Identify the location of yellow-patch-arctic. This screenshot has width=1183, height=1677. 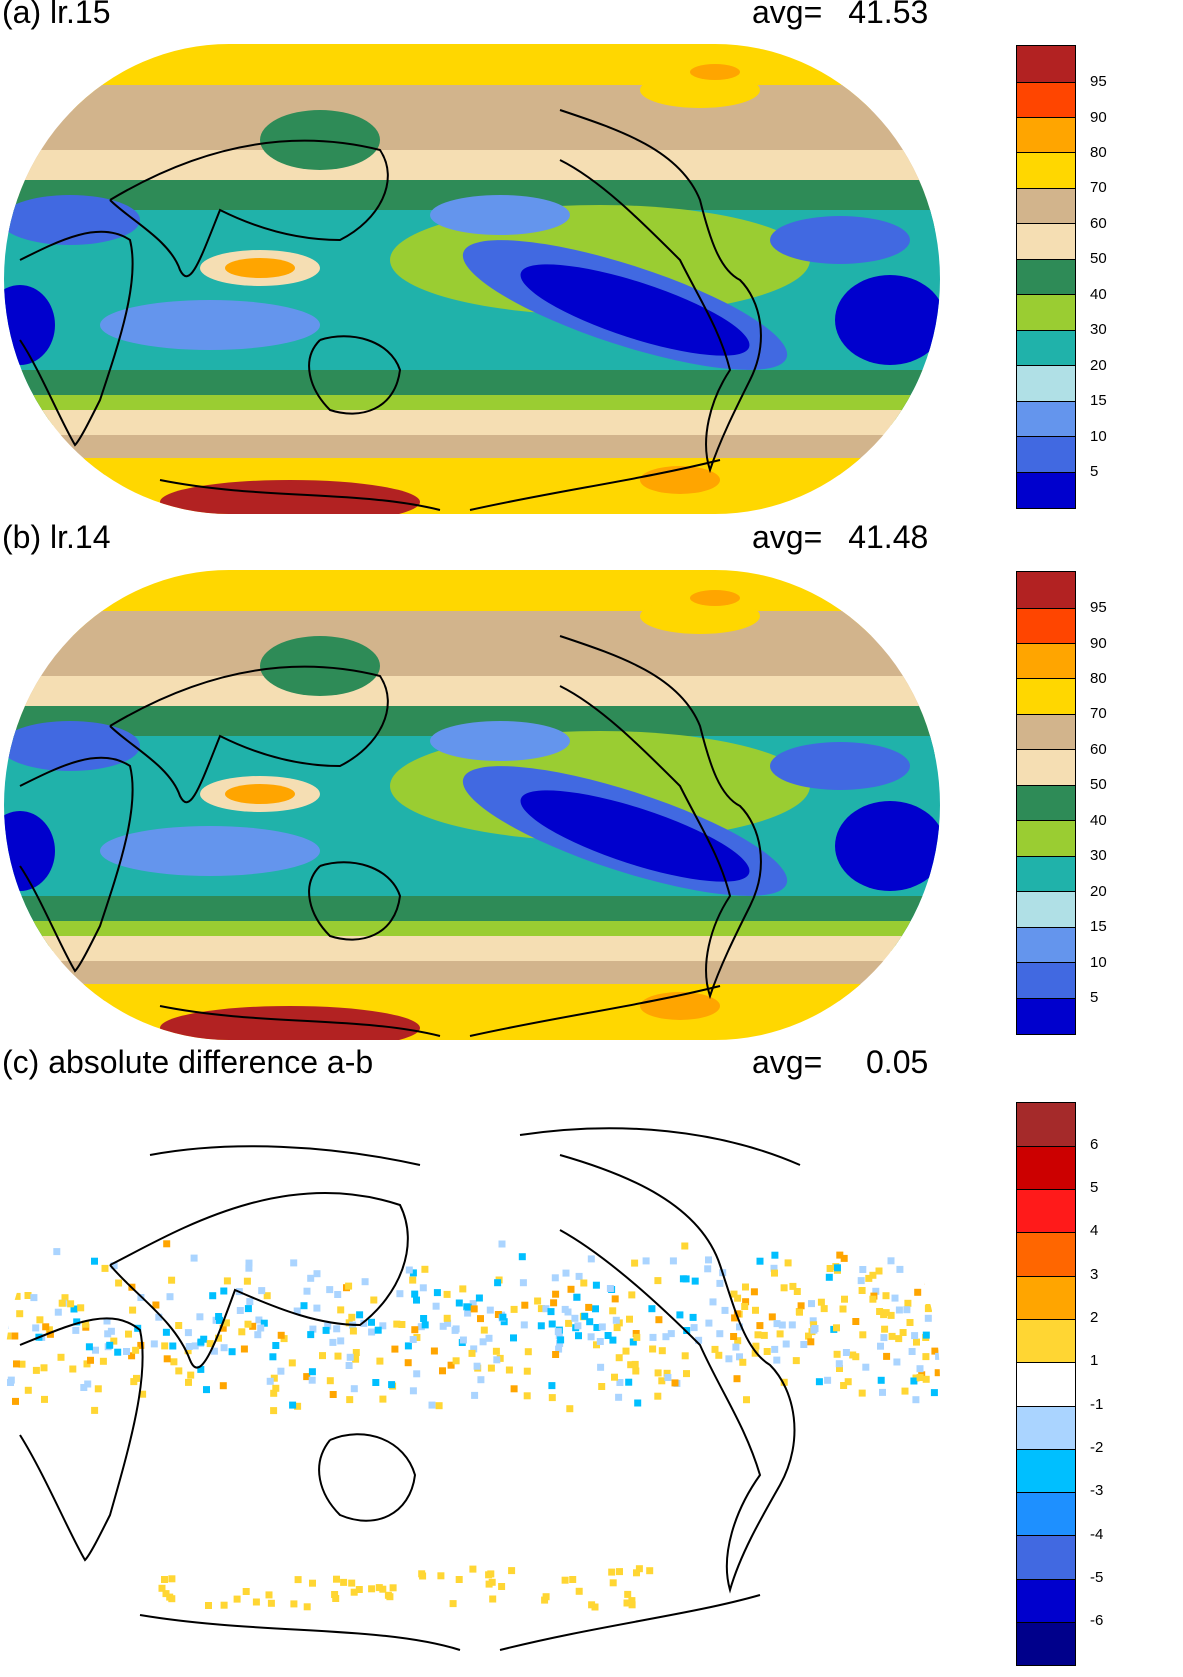
(700, 616).